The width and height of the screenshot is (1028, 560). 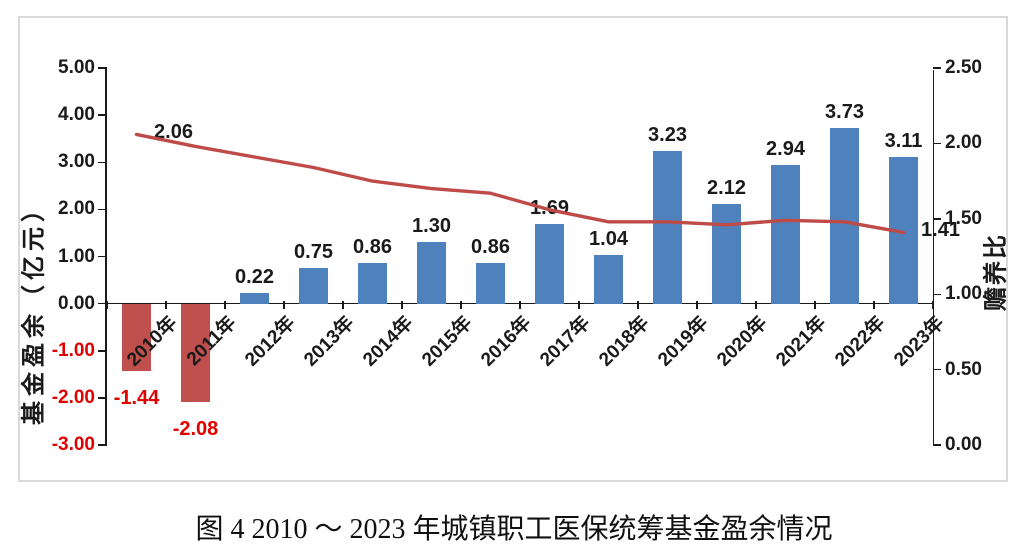 I want to click on bar-value-label: 3.73, so click(x=844, y=111).